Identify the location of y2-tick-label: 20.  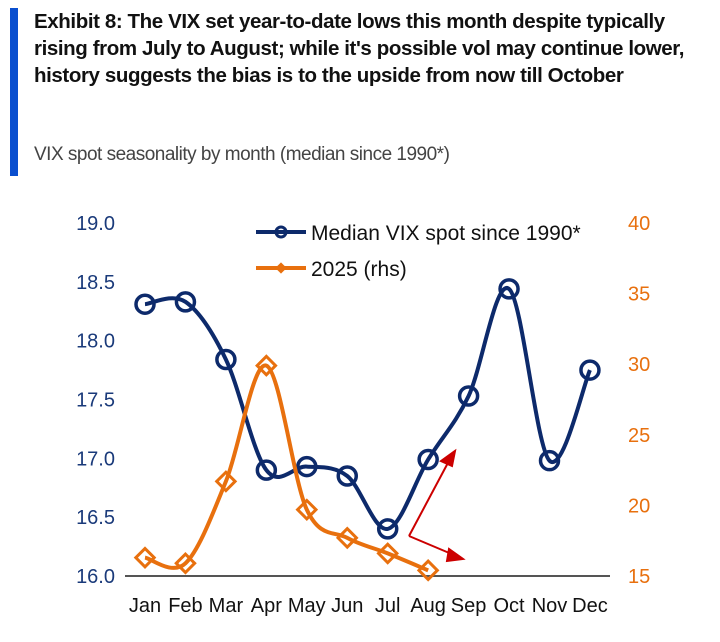
(639, 506).